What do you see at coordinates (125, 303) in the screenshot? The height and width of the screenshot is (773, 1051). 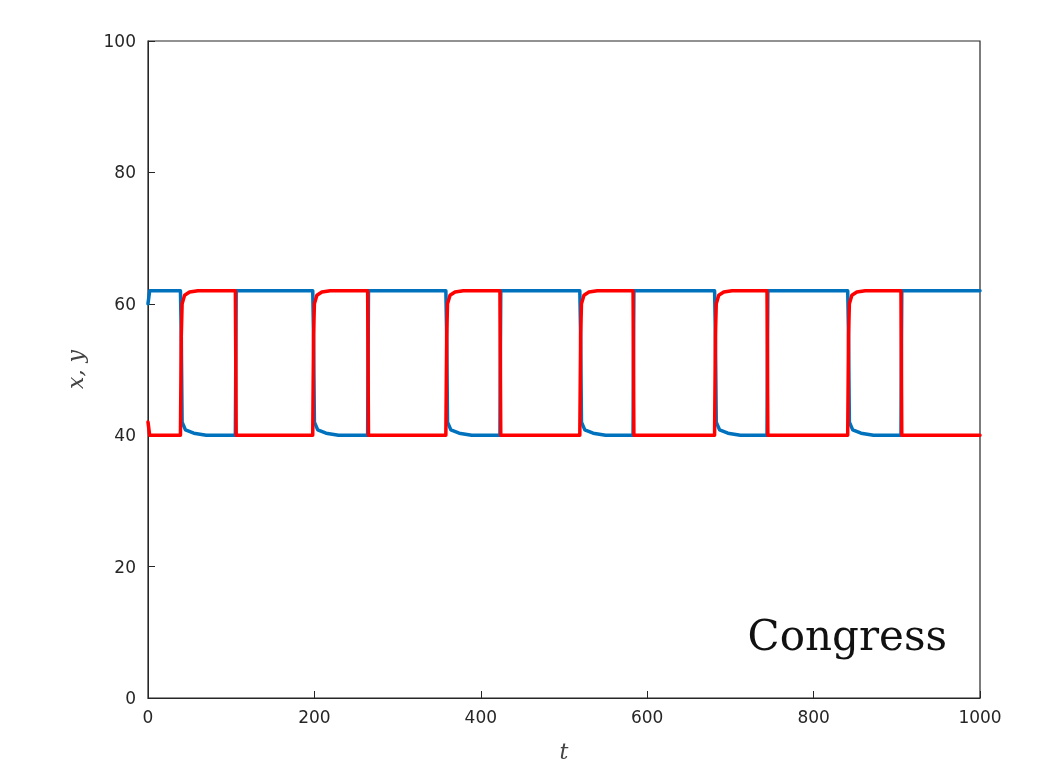 I see `y-tick-label: 60` at bounding box center [125, 303].